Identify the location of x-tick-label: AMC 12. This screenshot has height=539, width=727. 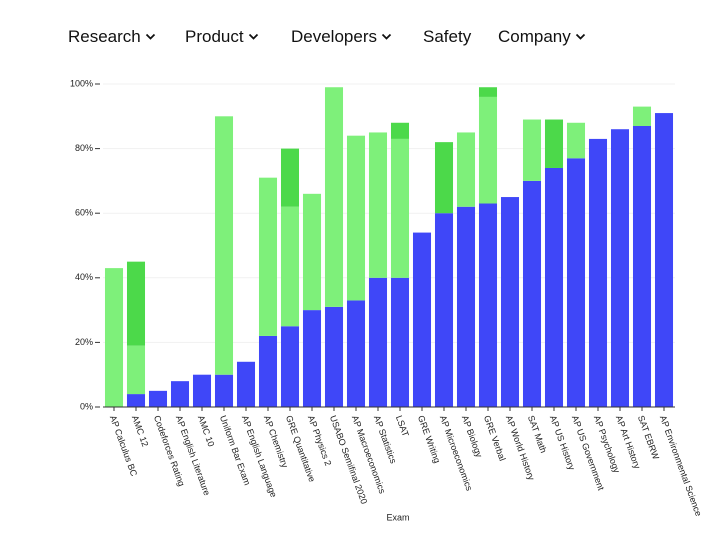
(140, 431).